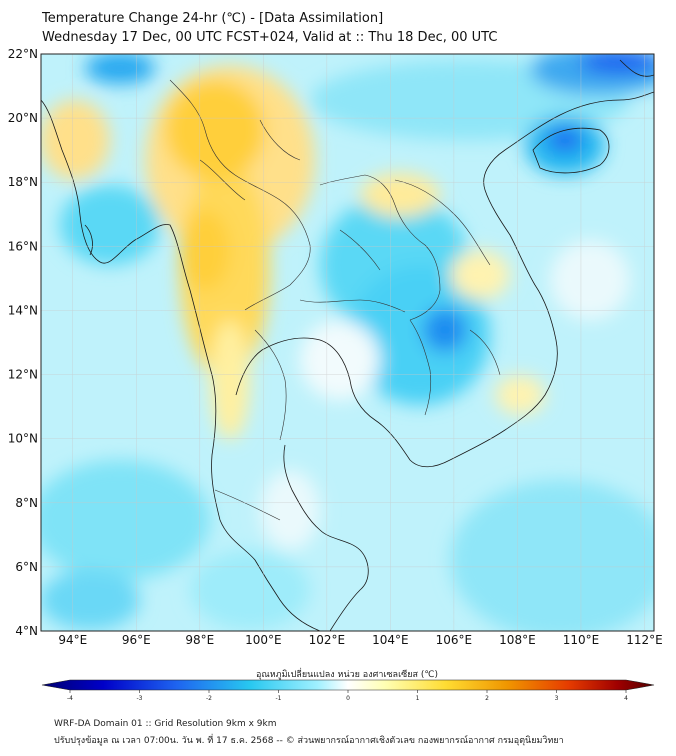  Describe the element at coordinates (23, 439) in the screenshot. I see `latitude-label: 10°N` at that location.